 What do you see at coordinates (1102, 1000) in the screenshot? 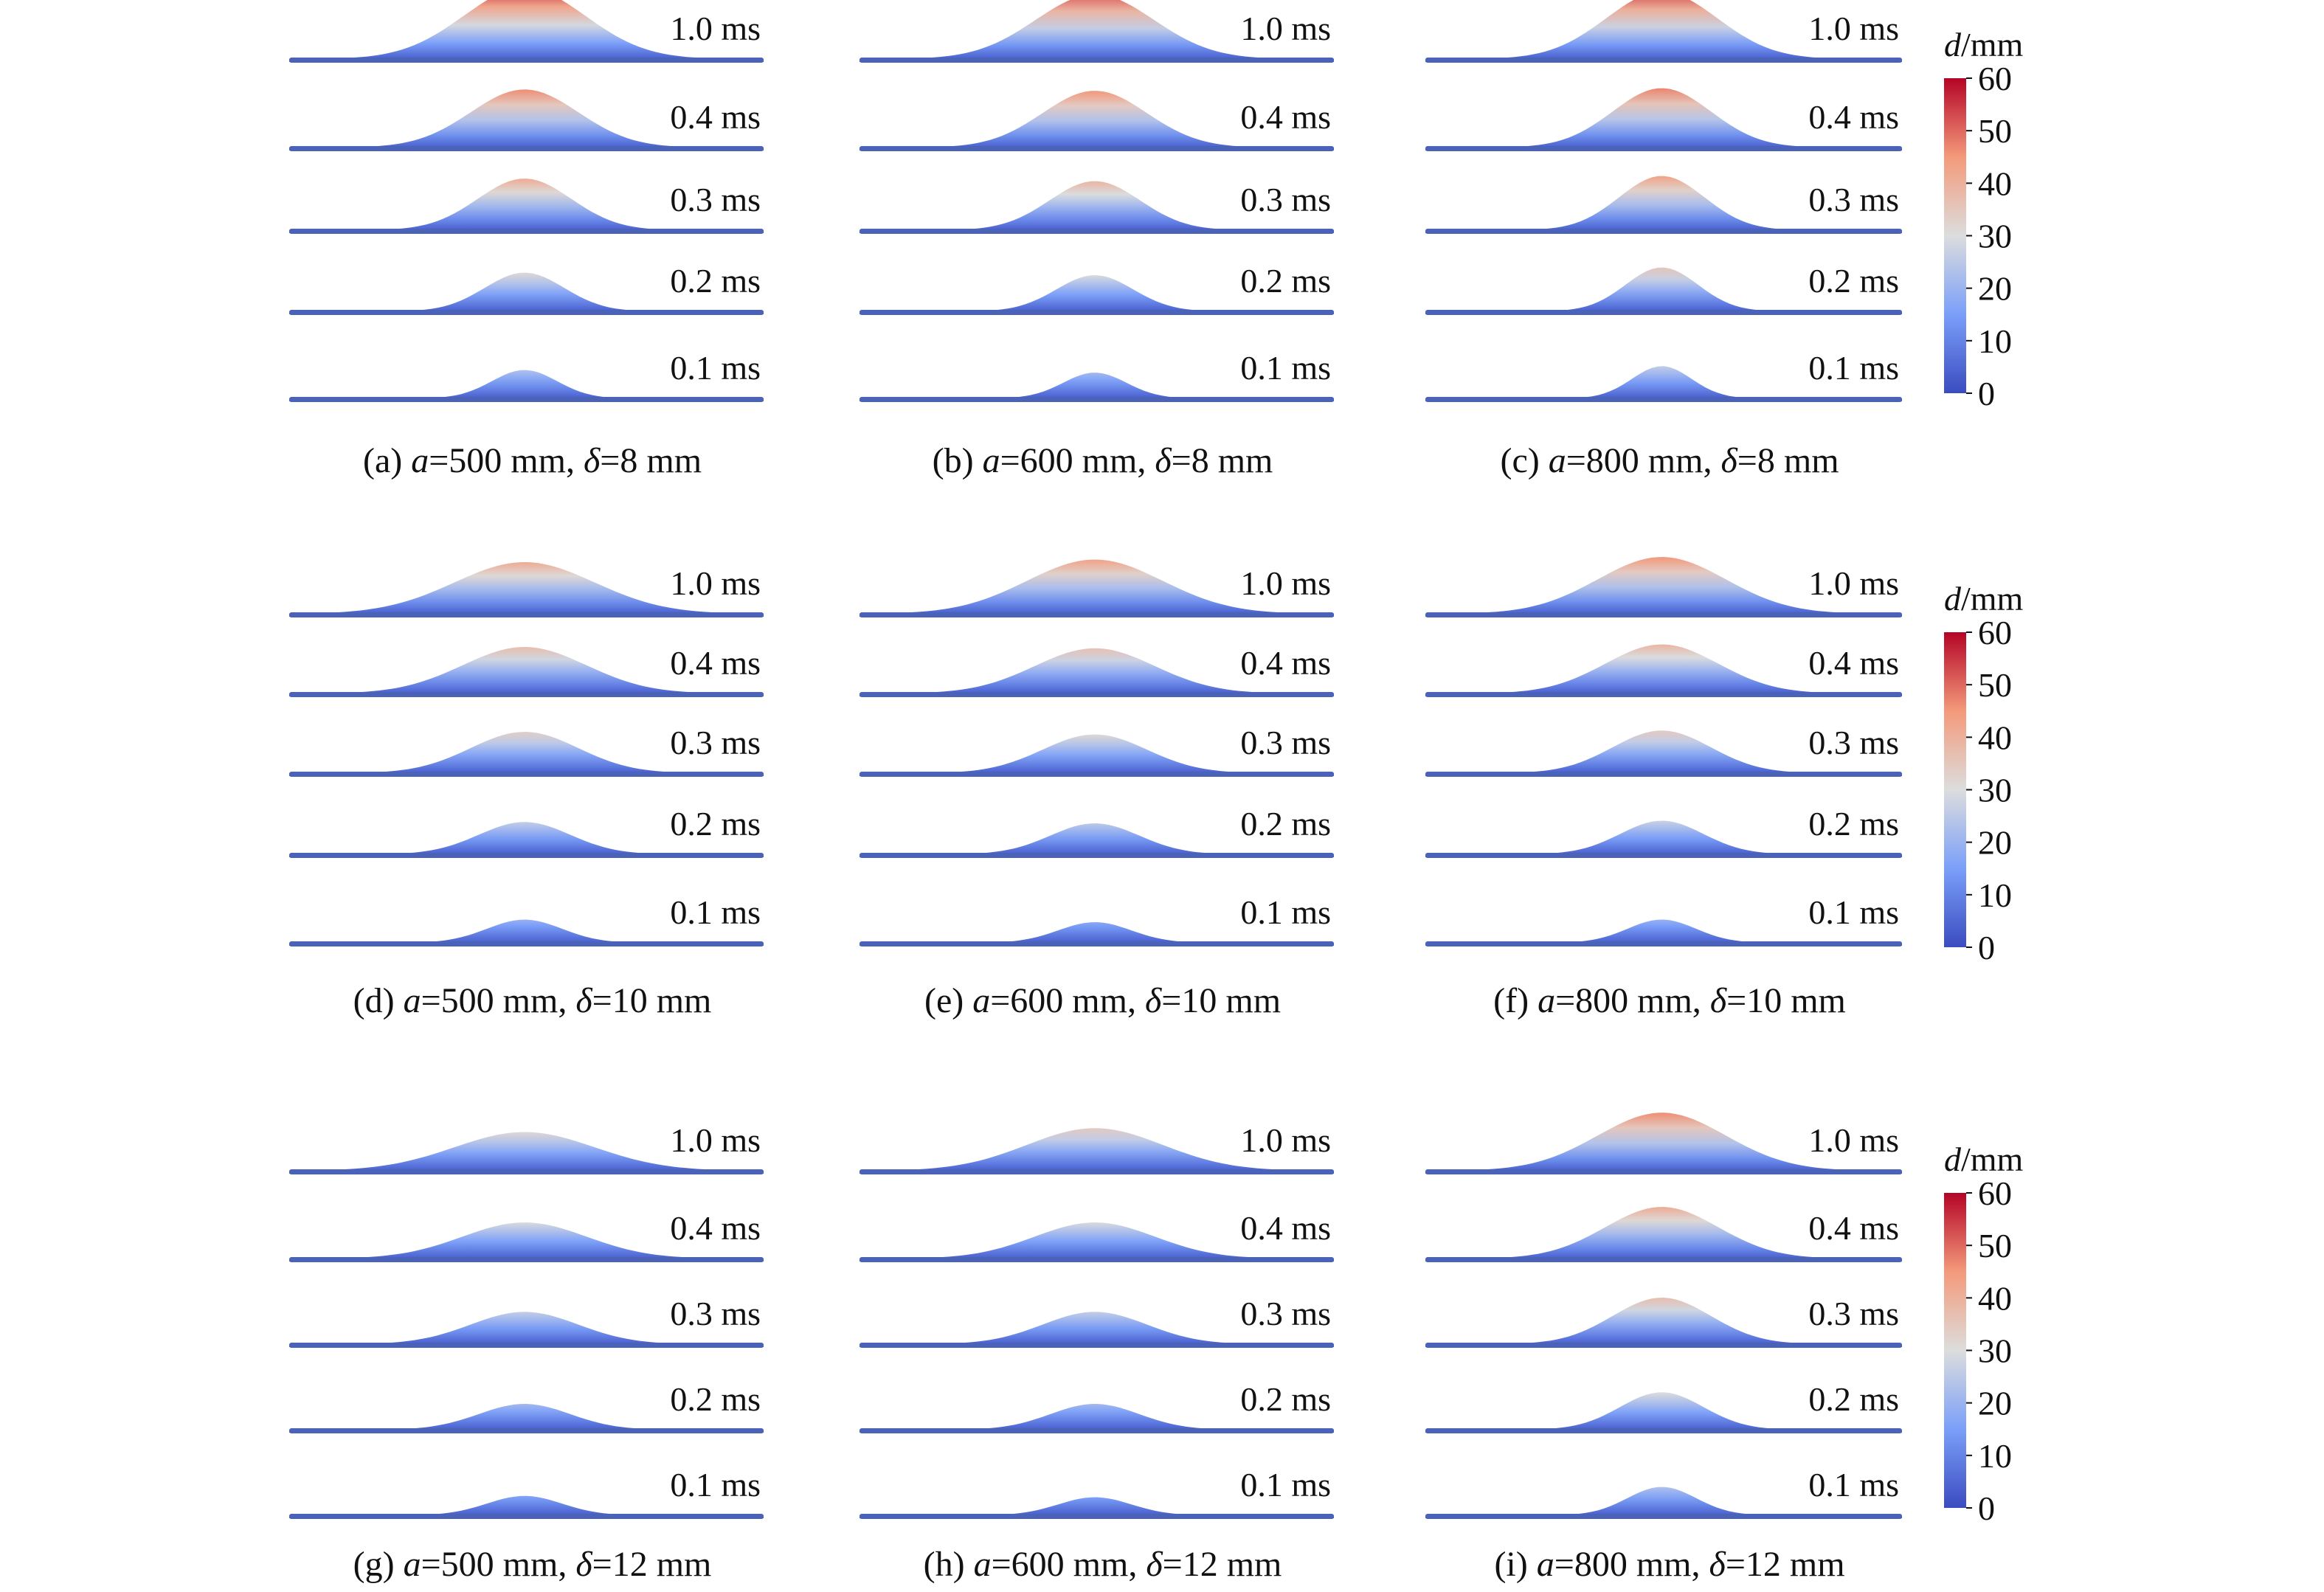
I see `panel-caption: (e) a=600 mm, δ=10 mm` at bounding box center [1102, 1000].